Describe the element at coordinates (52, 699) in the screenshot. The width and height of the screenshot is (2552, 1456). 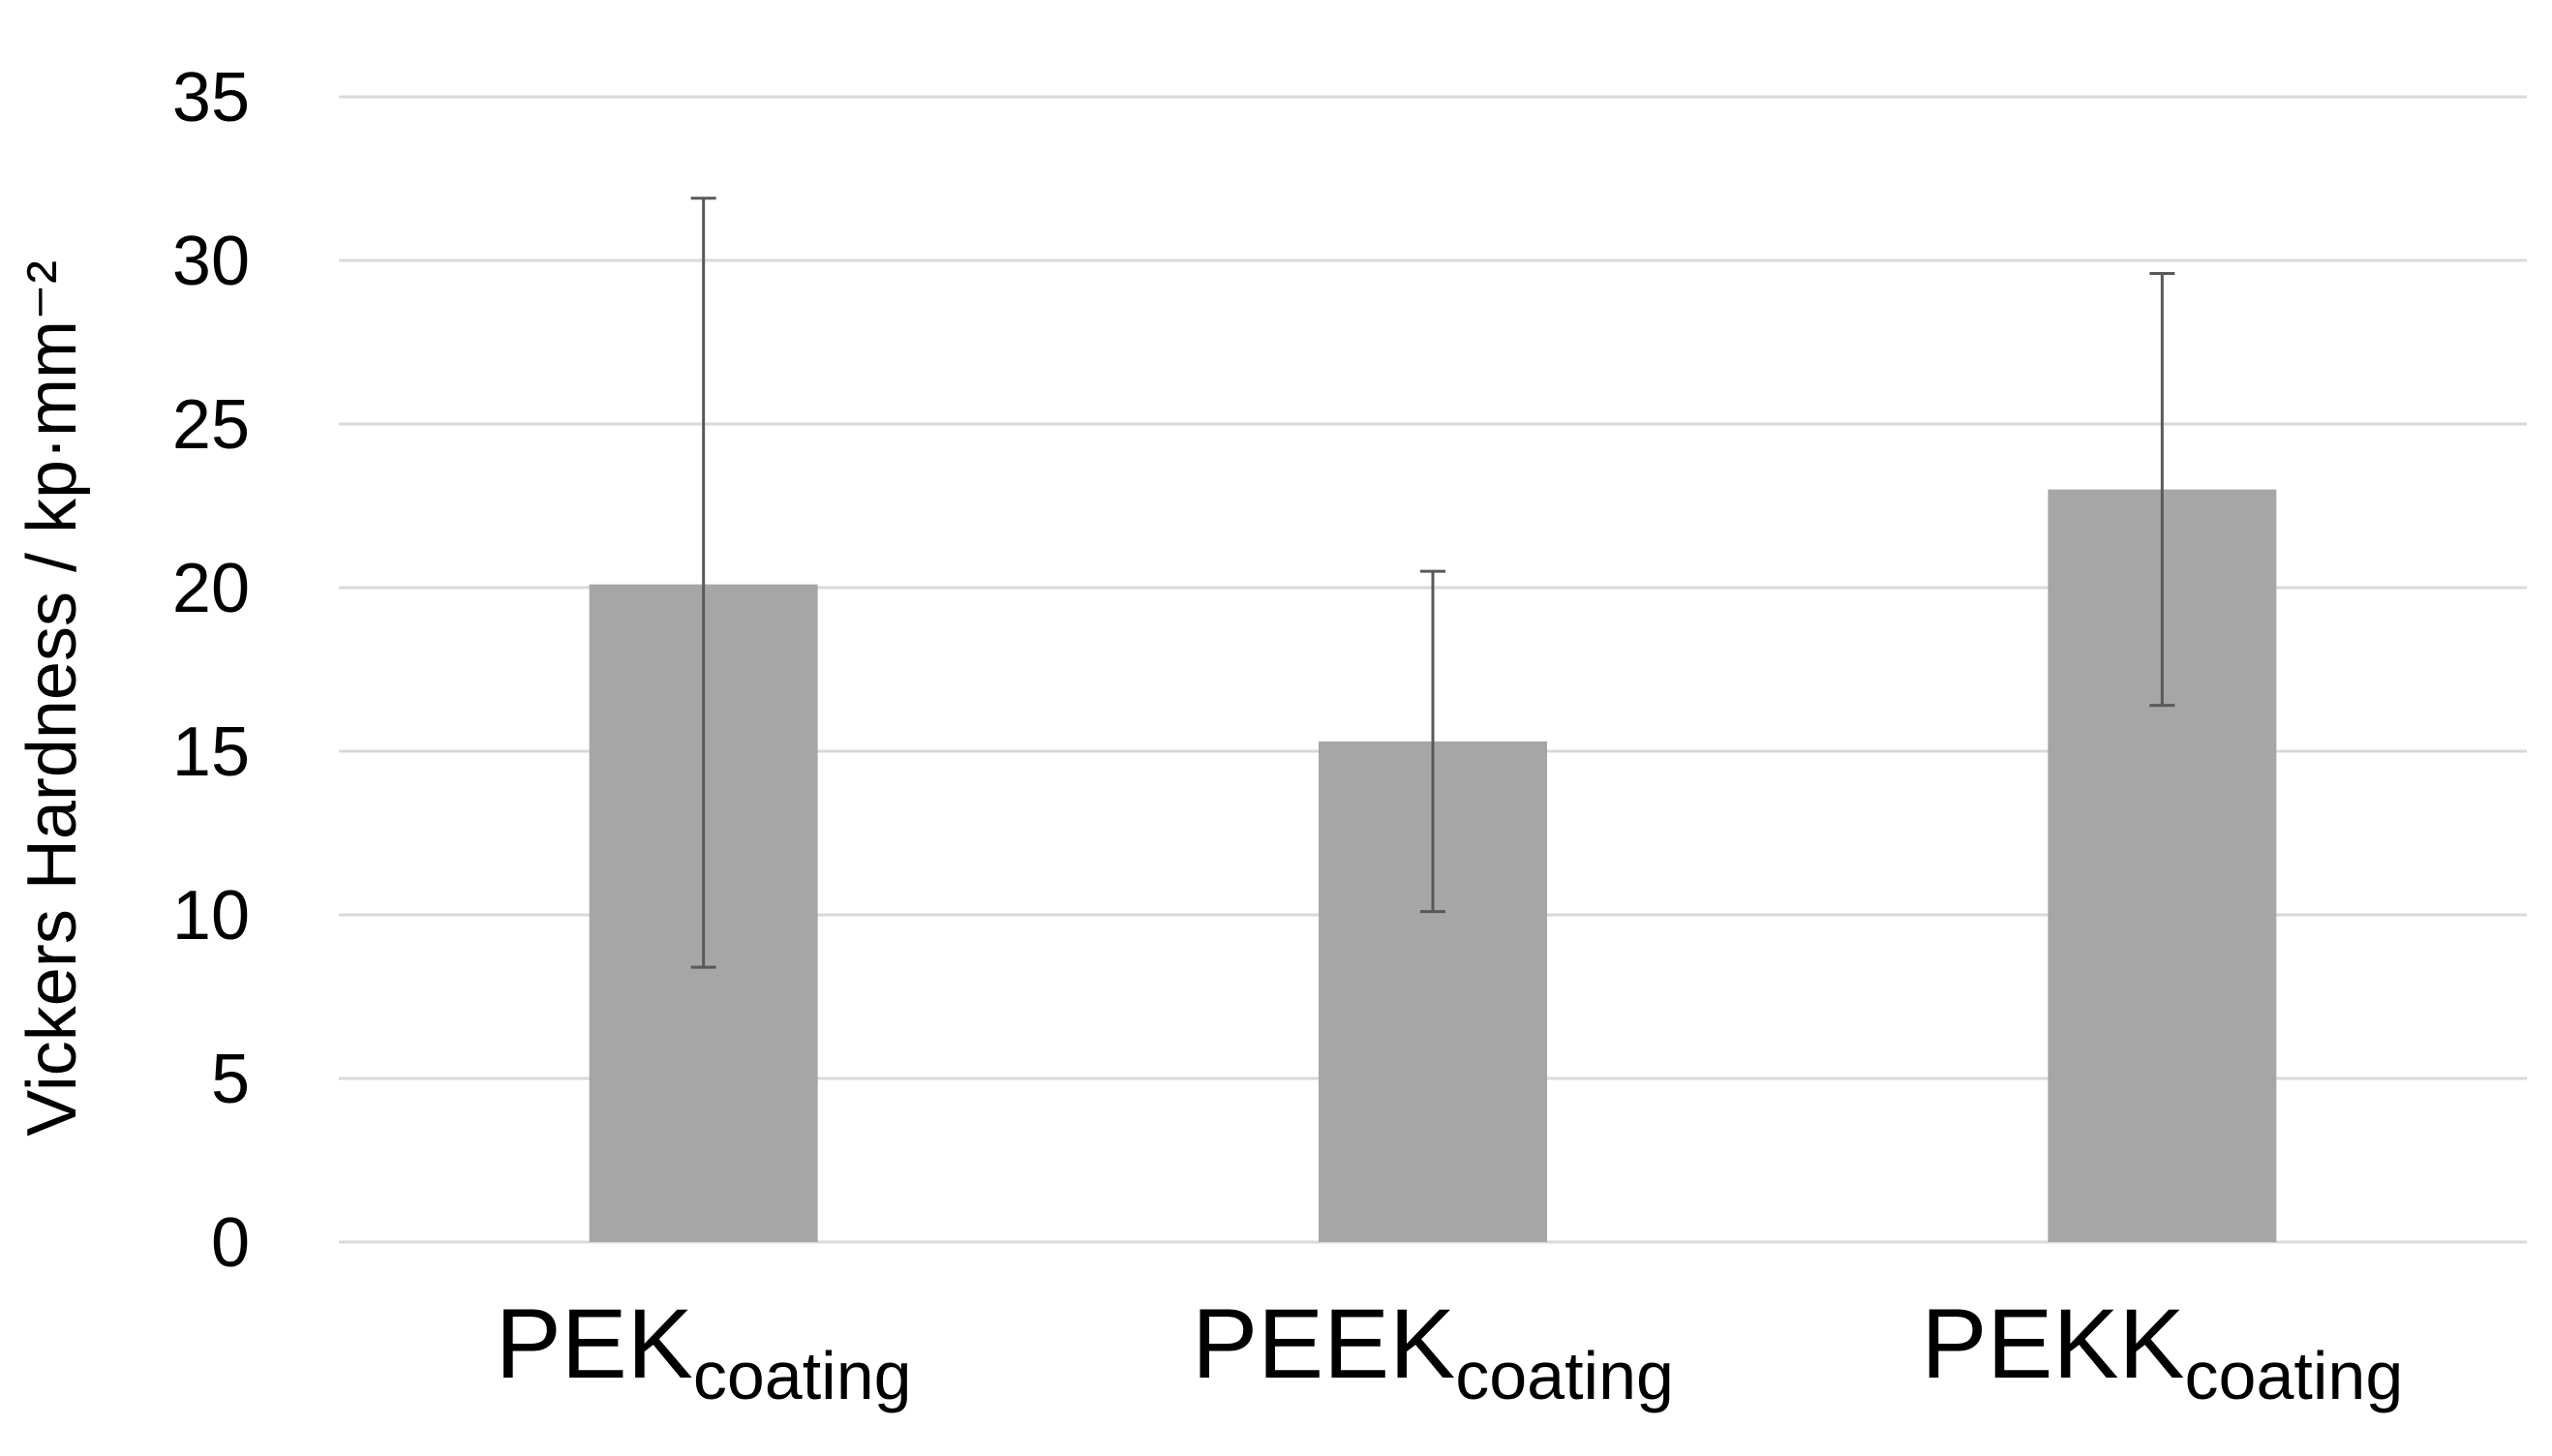
I see `y-axis-label: Vickers Hardness / kp·mm⁻²` at that location.